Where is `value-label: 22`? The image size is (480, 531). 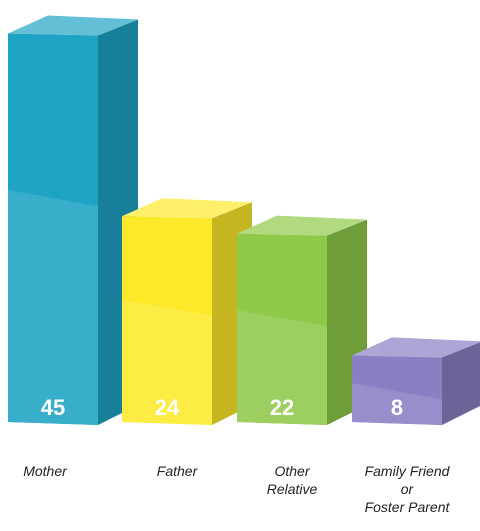 value-label: 22 is located at coordinates (282, 407).